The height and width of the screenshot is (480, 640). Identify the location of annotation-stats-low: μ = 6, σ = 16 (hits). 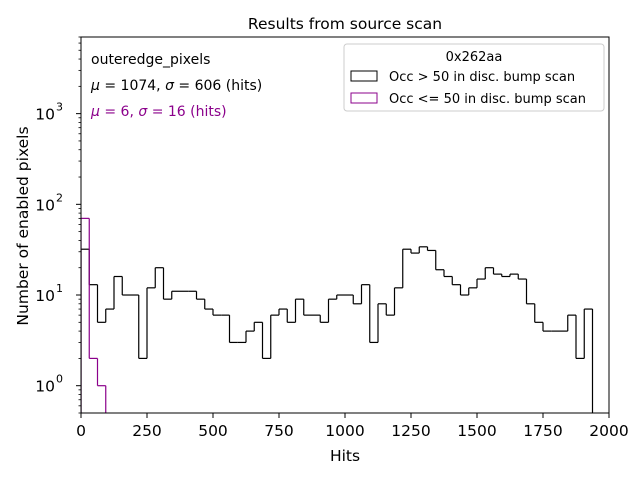
(158, 112).